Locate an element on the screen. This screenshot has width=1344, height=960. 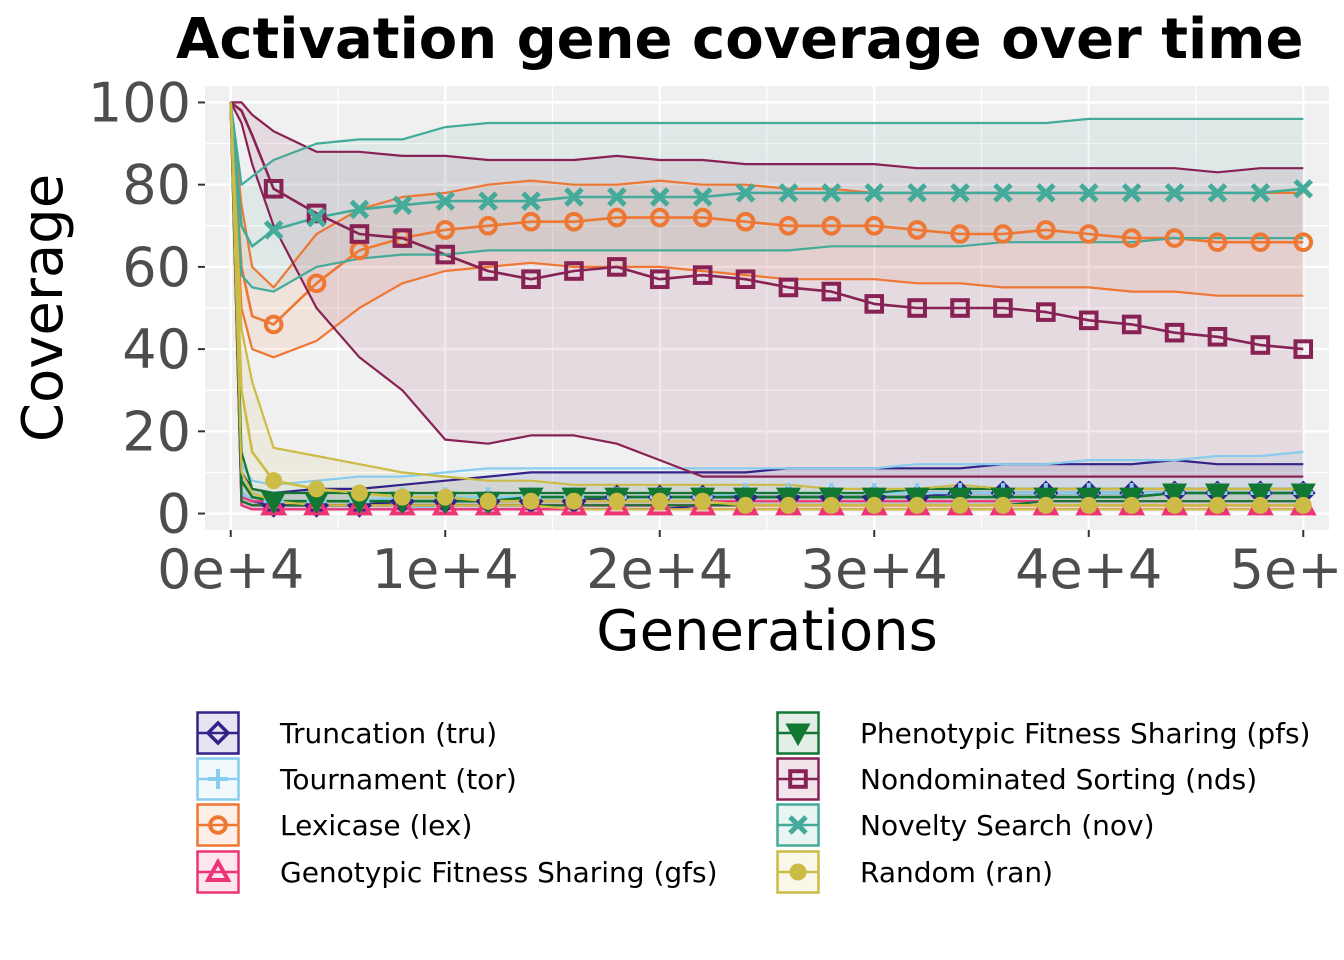
y-tick-label: 80 is located at coordinates (156, 185).